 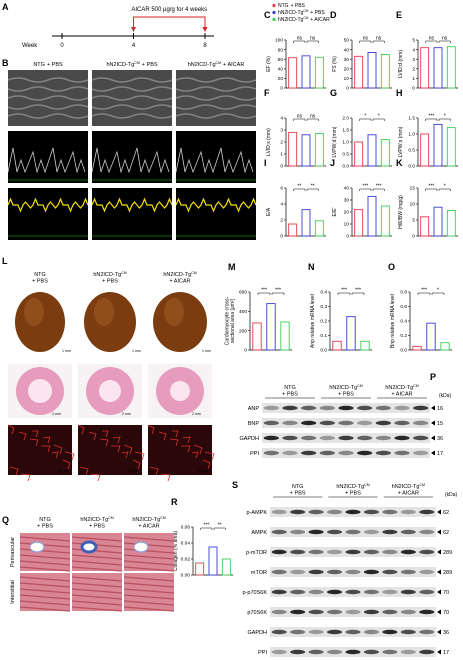 What do you see at coordinates (281, 119) in the screenshot?
I see `y-tick-label: 4` at bounding box center [281, 119].